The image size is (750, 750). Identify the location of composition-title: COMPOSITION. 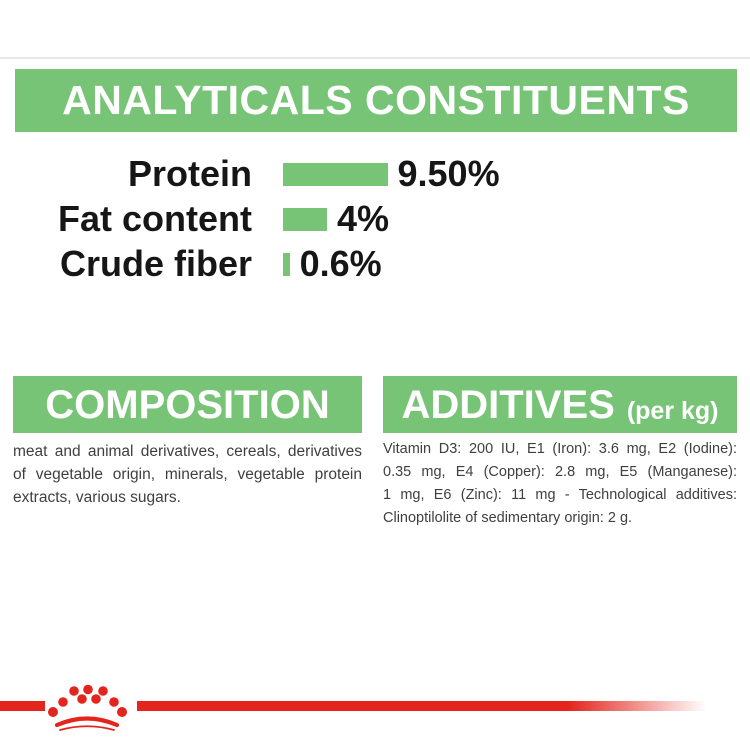
(187, 404).